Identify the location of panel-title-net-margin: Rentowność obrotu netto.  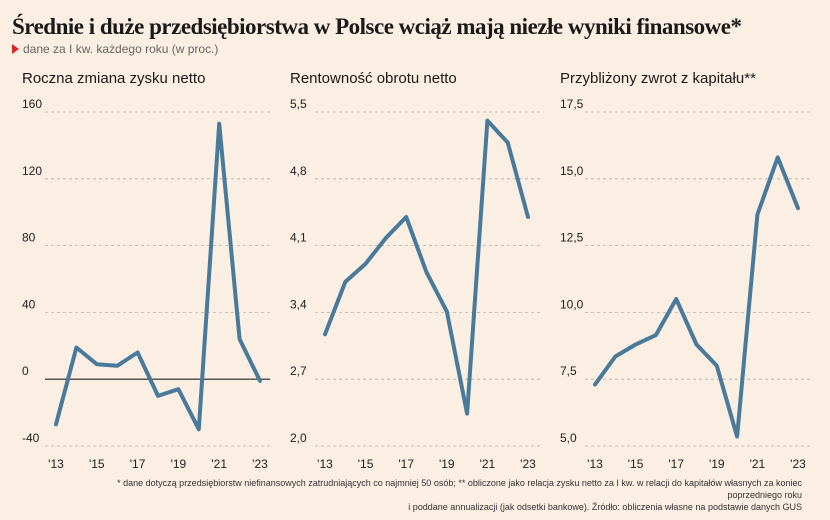
(373, 78).